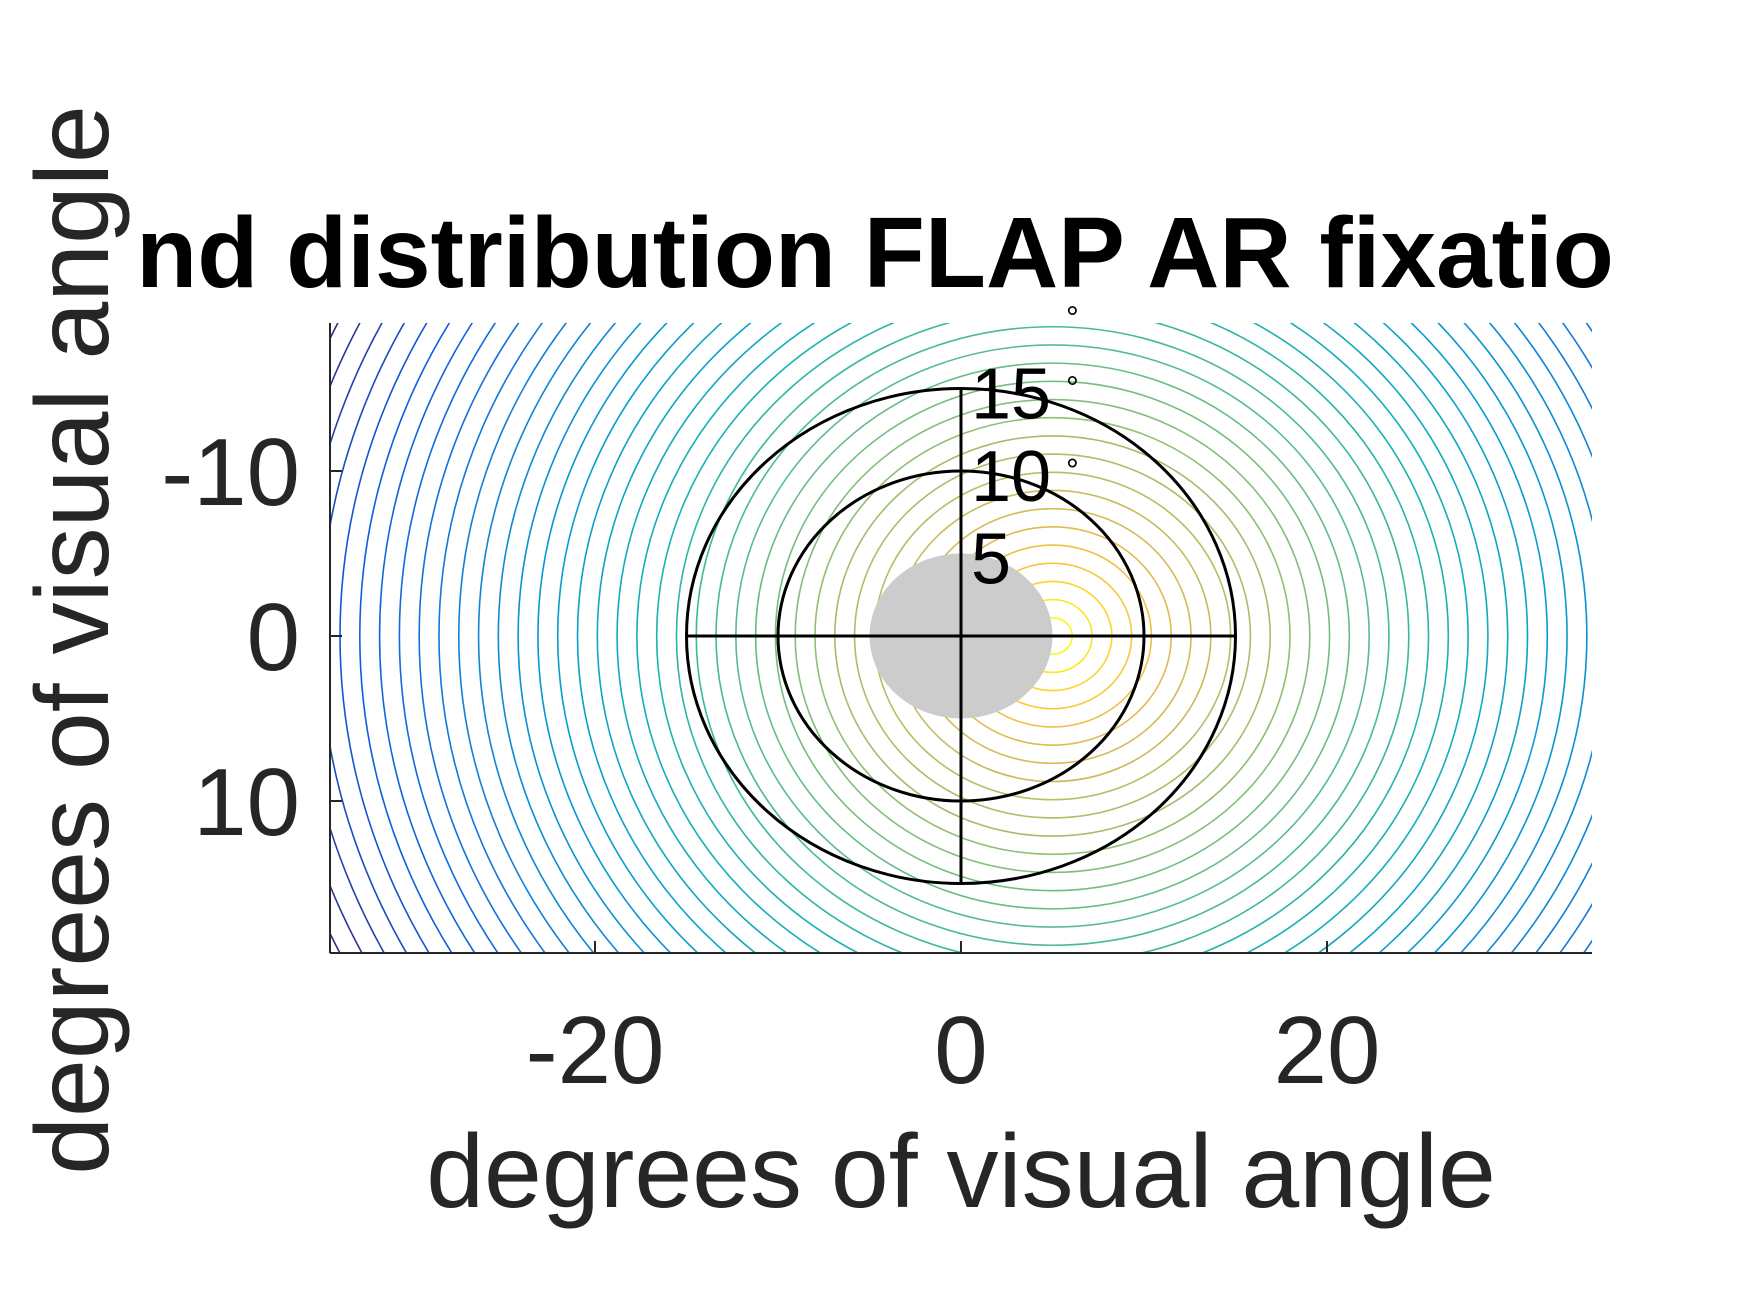 This screenshot has height=1313, width=1750. I want to click on polar-ring, so click(961, 636).